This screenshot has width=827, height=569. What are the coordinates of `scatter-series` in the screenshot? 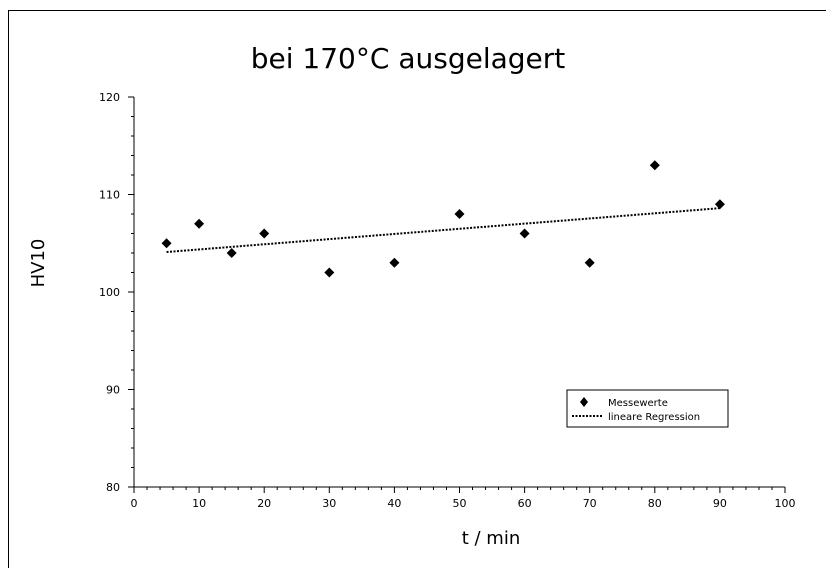 It's located at (443, 219).